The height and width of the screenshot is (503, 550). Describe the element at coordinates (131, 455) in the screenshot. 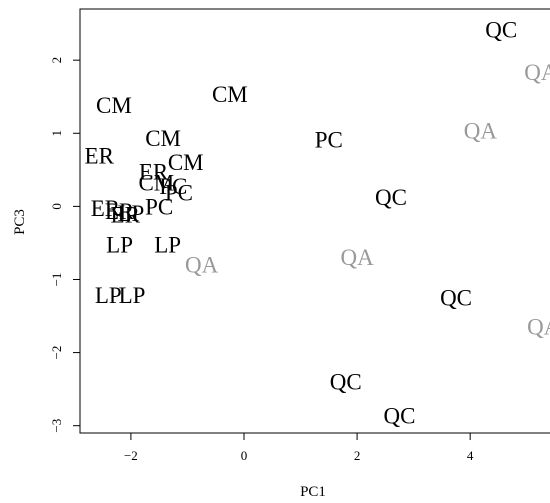

I see `x-tick-label: −2` at that location.